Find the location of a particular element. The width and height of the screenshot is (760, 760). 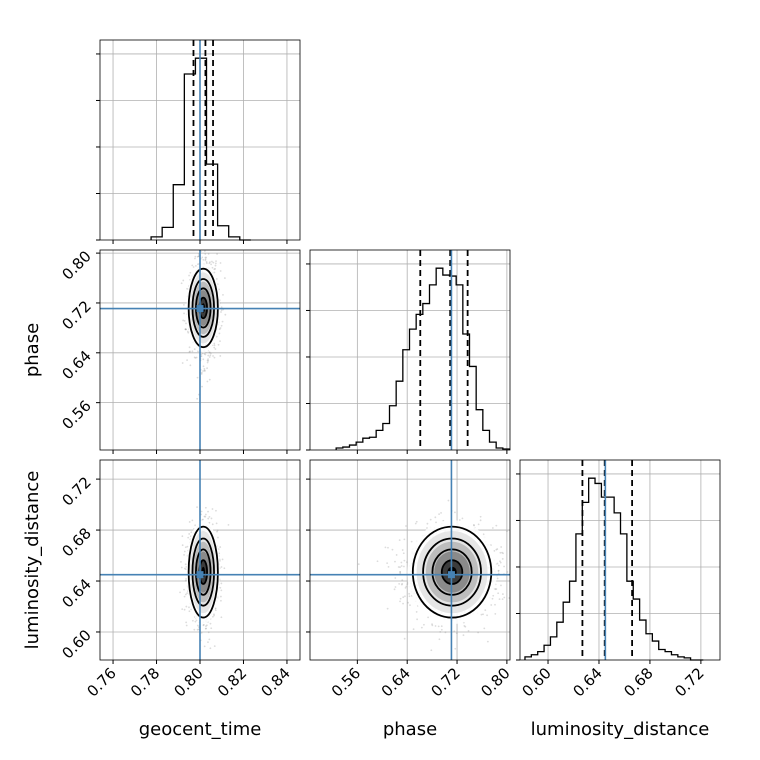

xtick-label-geocent_time-0: 0.76 is located at coordinates (102, 682).